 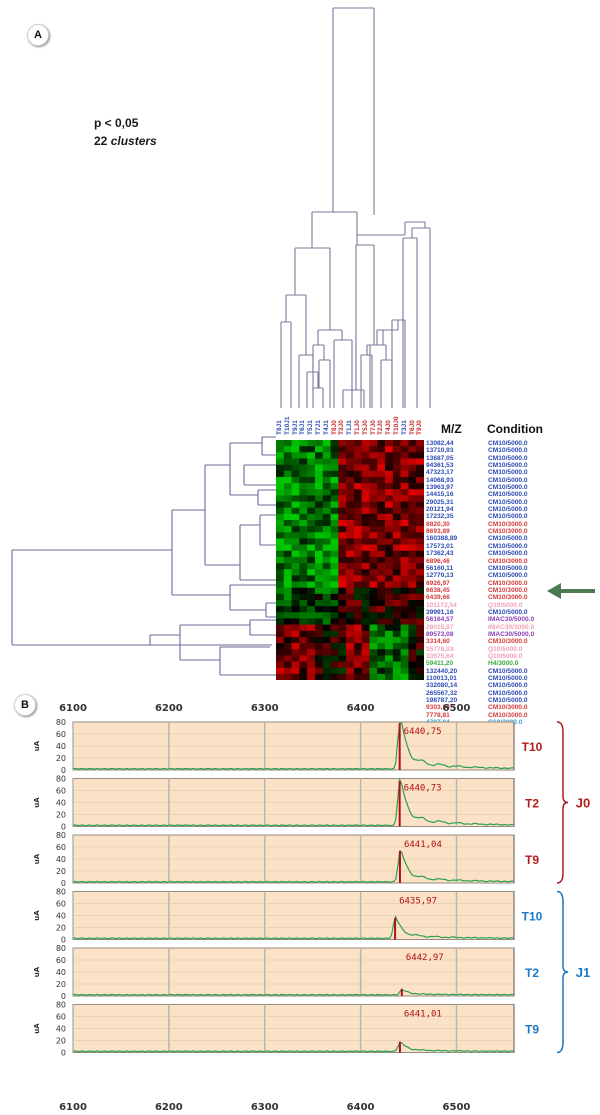 I want to click on mz-row: 39991,16 CM10/5000.0, so click(x=506, y=612).